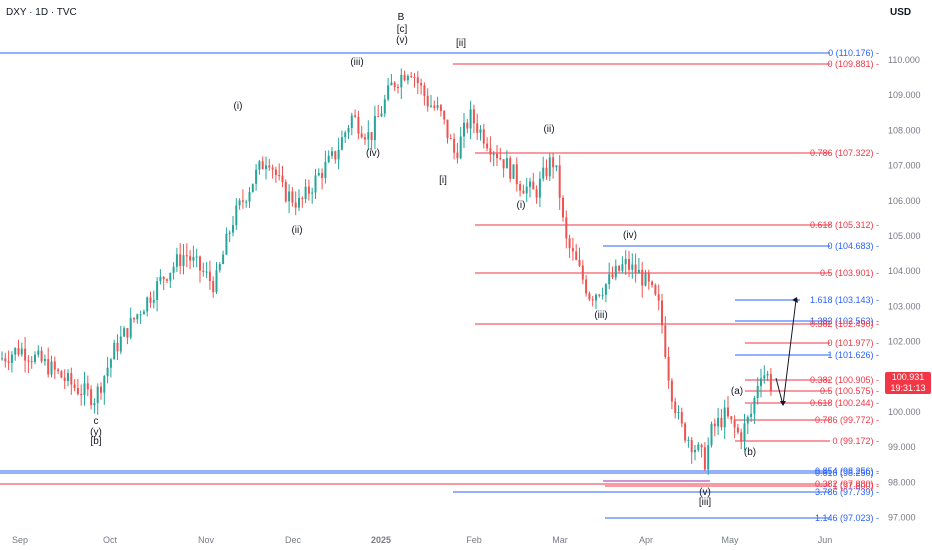 Image resolution: width=932 pixels, height=550 pixels. I want to click on wave-label: (v), so click(705, 492).